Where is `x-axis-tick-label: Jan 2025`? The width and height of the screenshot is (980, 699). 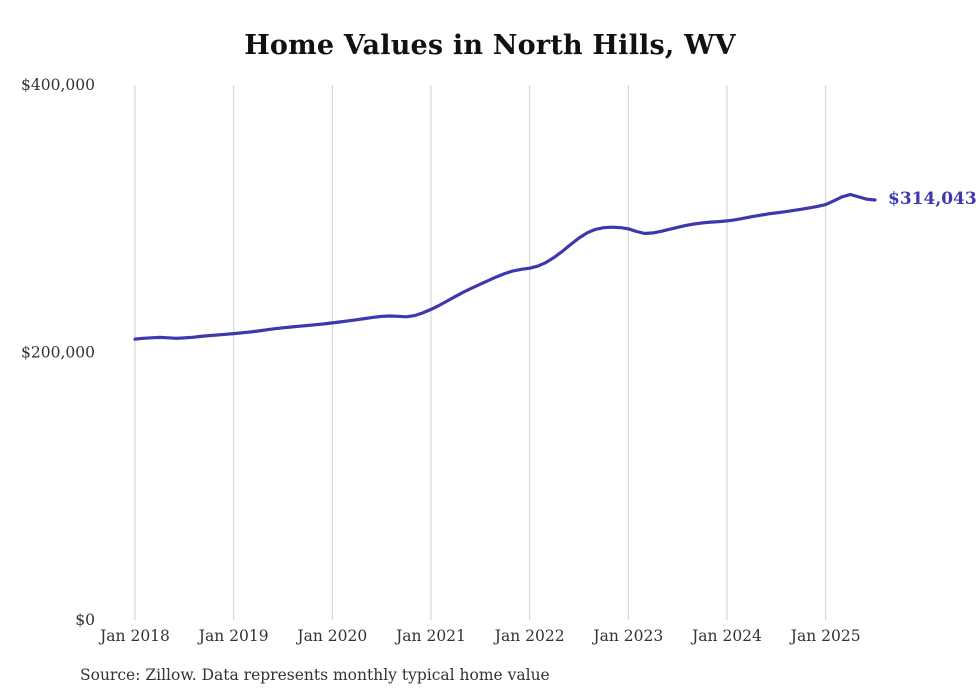 x-axis-tick-label: Jan 2025 is located at coordinates (825, 636).